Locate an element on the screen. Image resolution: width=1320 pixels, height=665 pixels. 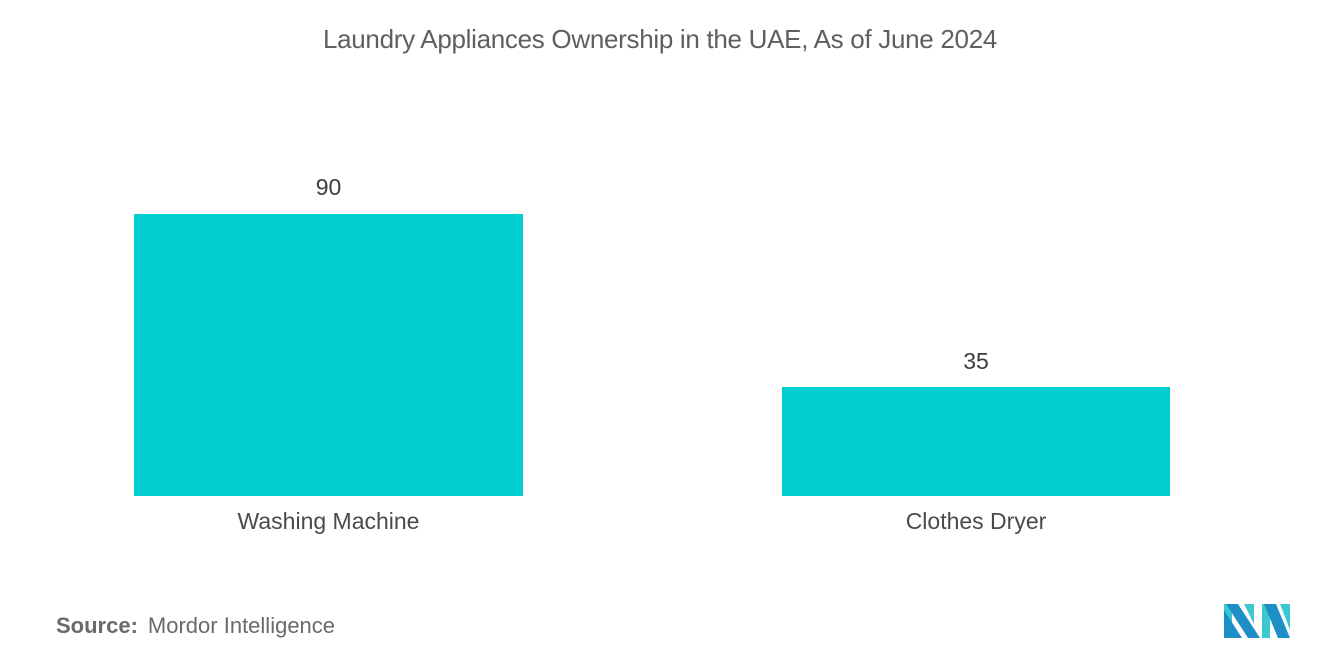
bar-value-label-clothes-dryer: 35 is located at coordinates (976, 361).